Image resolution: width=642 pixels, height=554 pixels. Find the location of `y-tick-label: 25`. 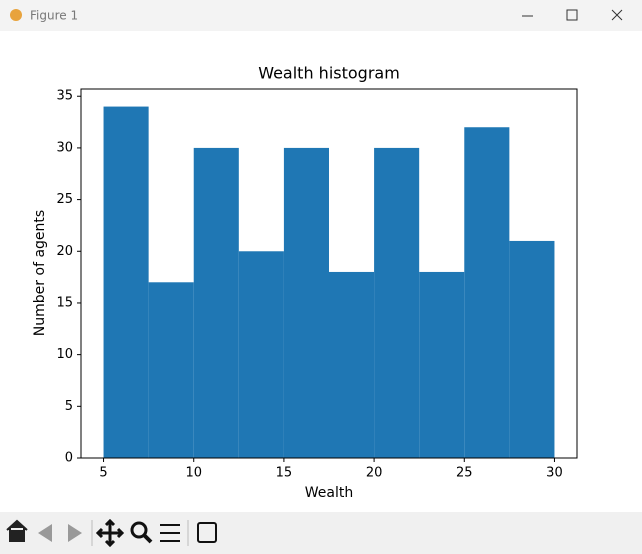

y-tick-label: 25 is located at coordinates (64, 199).